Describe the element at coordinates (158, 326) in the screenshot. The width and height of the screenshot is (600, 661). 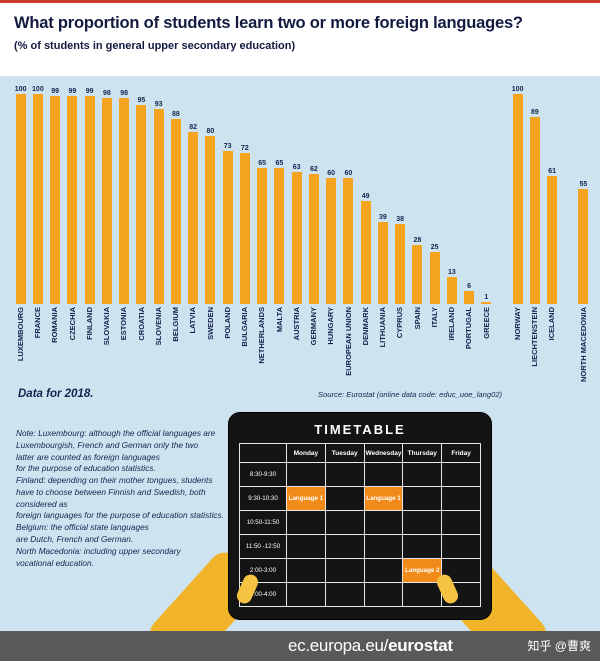
I see `bar-category-label: SLOVENIA` at that location.